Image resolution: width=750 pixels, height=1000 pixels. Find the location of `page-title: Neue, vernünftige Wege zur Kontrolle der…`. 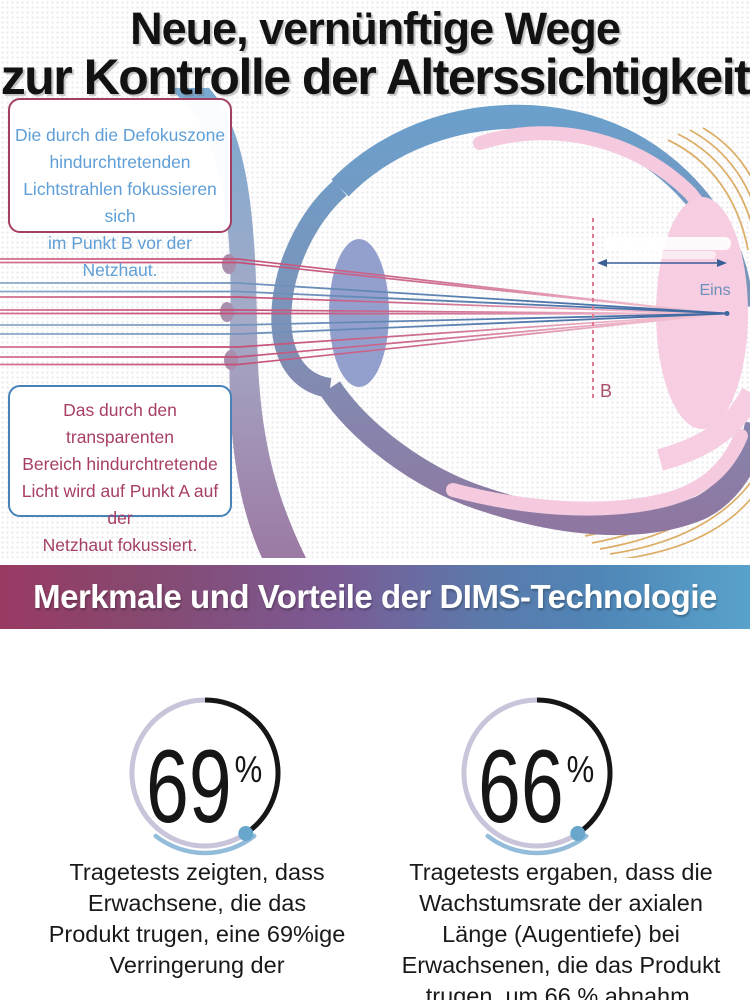

page-title: Neue, vernünftige Wege zur Kontrolle der… is located at coordinates (375, 51).